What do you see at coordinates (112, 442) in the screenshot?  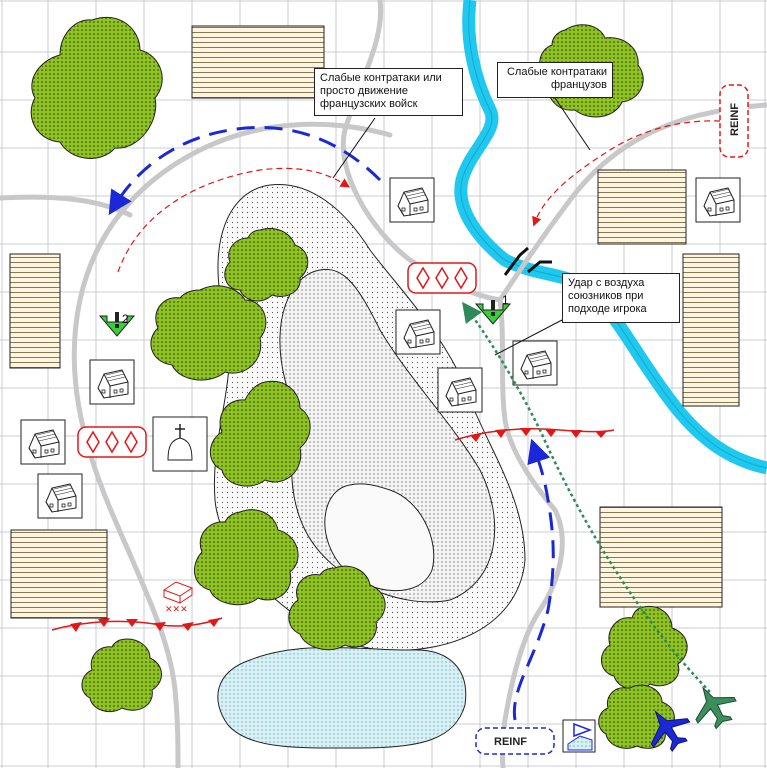 I see `enemy-position-left` at bounding box center [112, 442].